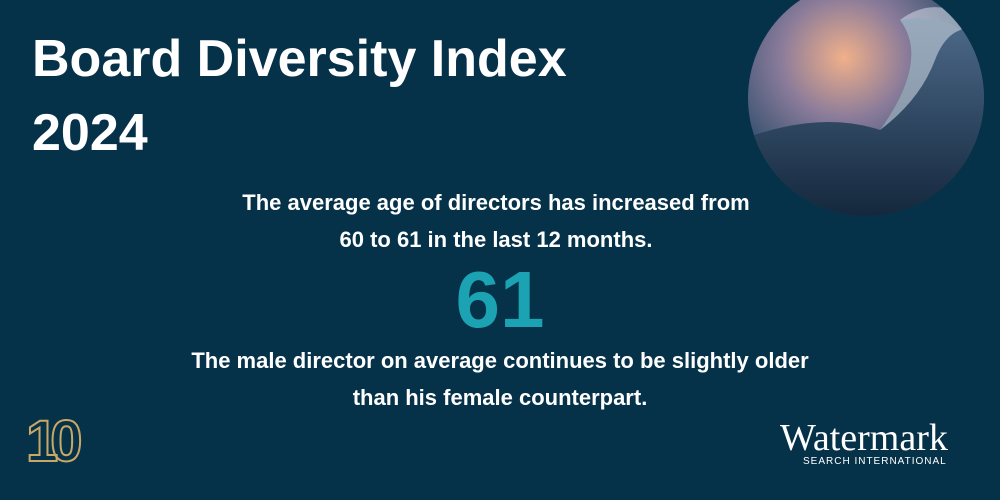  What do you see at coordinates (500, 299) in the screenshot?
I see `highlight-number: 61` at bounding box center [500, 299].